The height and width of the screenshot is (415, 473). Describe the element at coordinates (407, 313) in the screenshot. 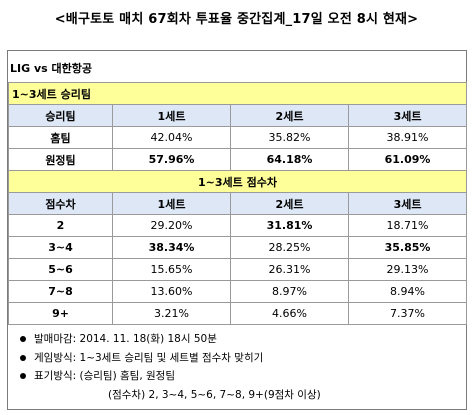

I see `score-diff-cell: 7.37%` at that location.